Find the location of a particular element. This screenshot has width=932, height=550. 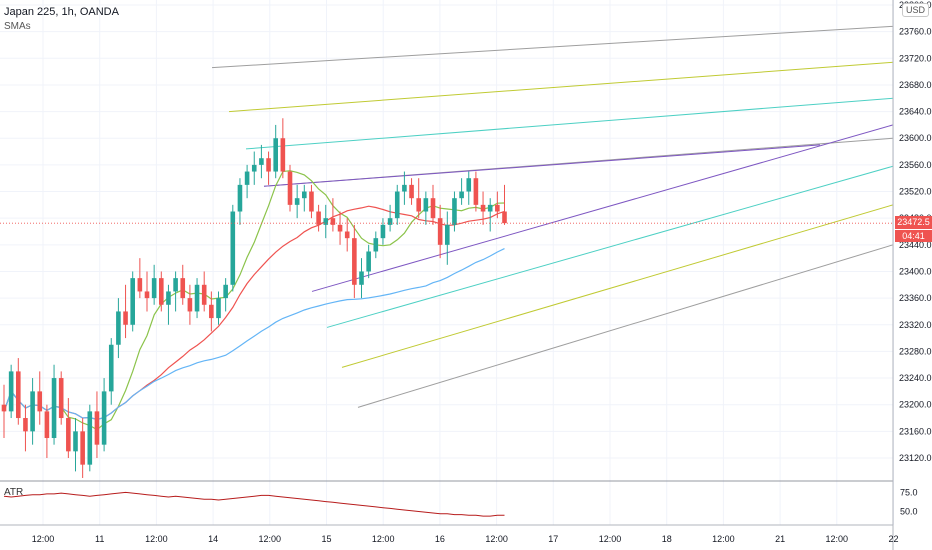

time-tick-label: 18 is located at coordinates (667, 539).